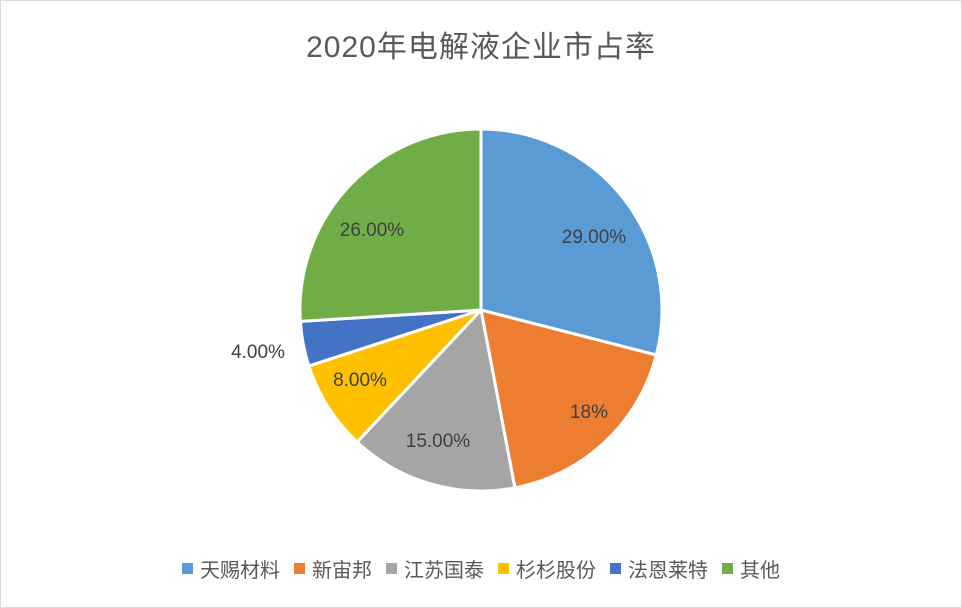 Image resolution: width=962 pixels, height=608 pixels. I want to click on data-label: 18%, so click(589, 412).